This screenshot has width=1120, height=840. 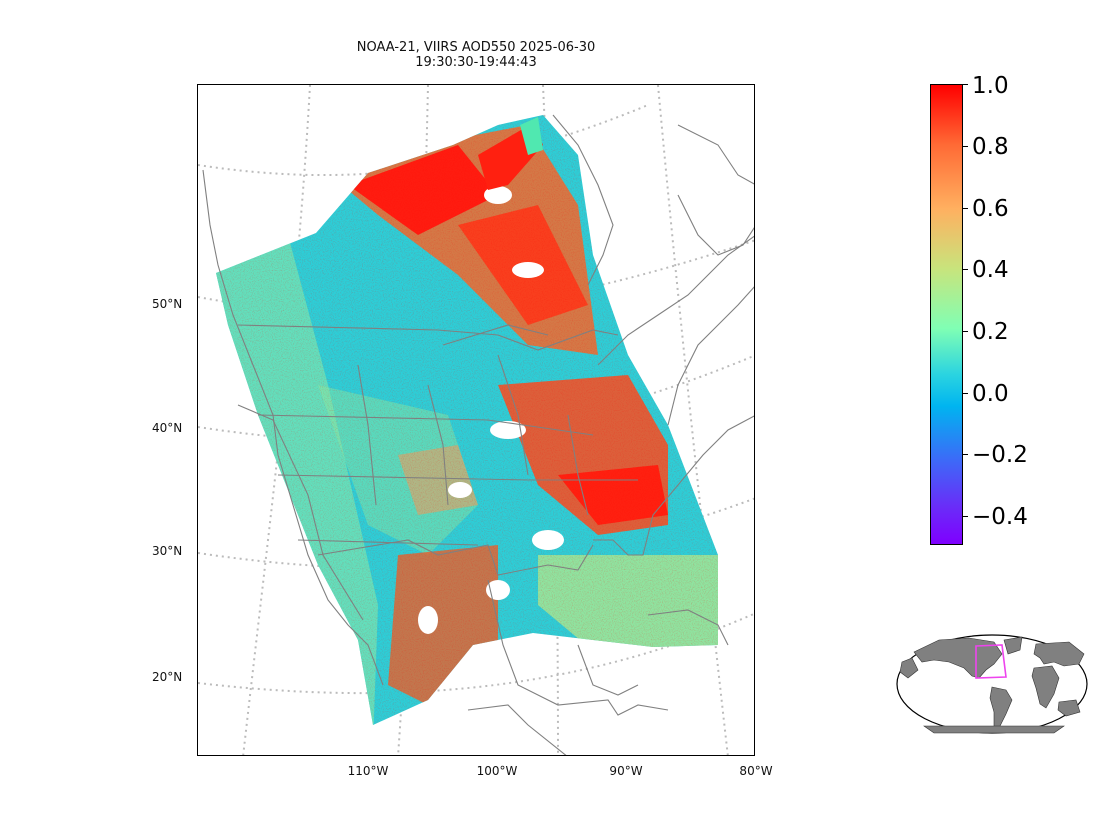 I want to click on inset-region-box, so click(x=991, y=661).